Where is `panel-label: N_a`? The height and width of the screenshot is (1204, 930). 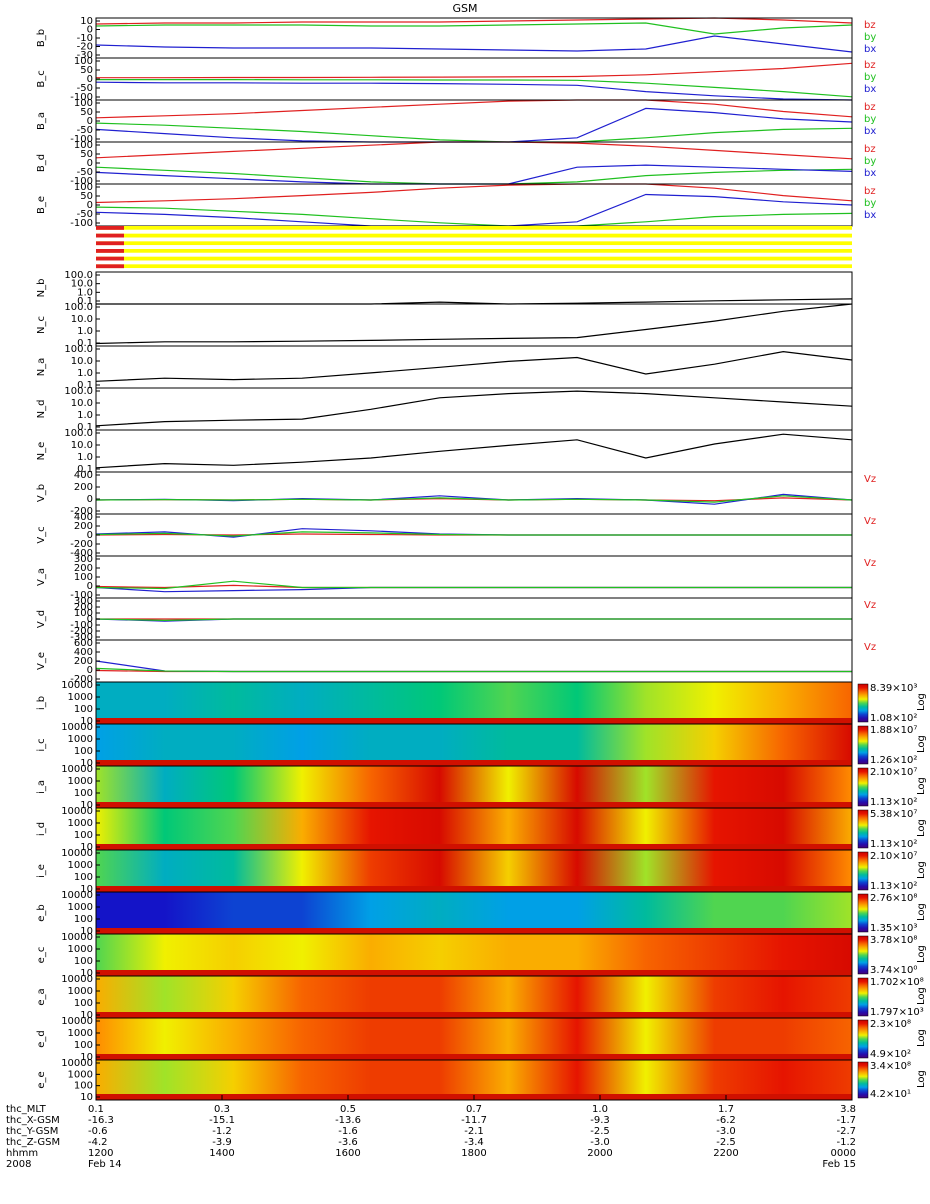 panel-label: N_a is located at coordinates (41, 367).